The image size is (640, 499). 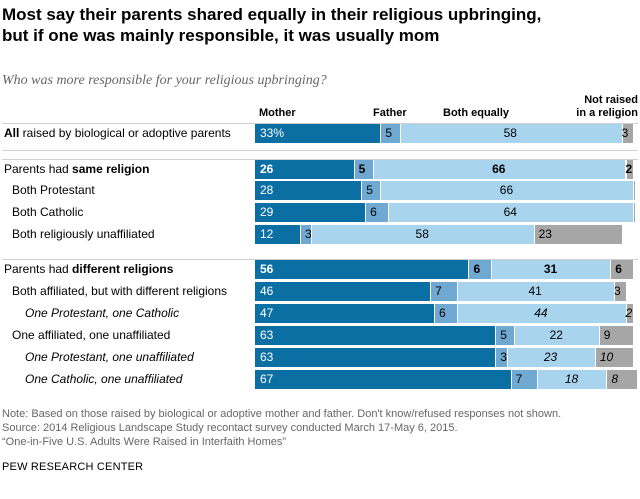 I want to click on row-label: One affiliated, one unaffiliated, so click(x=91, y=335).